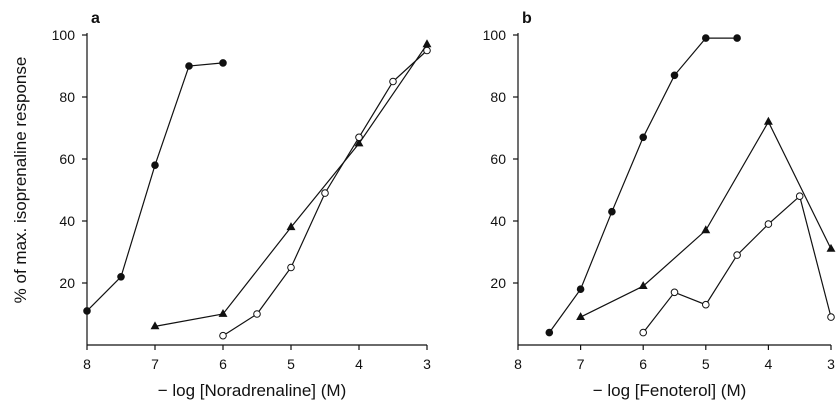  What do you see at coordinates (670, 390) in the screenshot?
I see `x-axis-title: − log [Fenoterol] (M)` at bounding box center [670, 390].